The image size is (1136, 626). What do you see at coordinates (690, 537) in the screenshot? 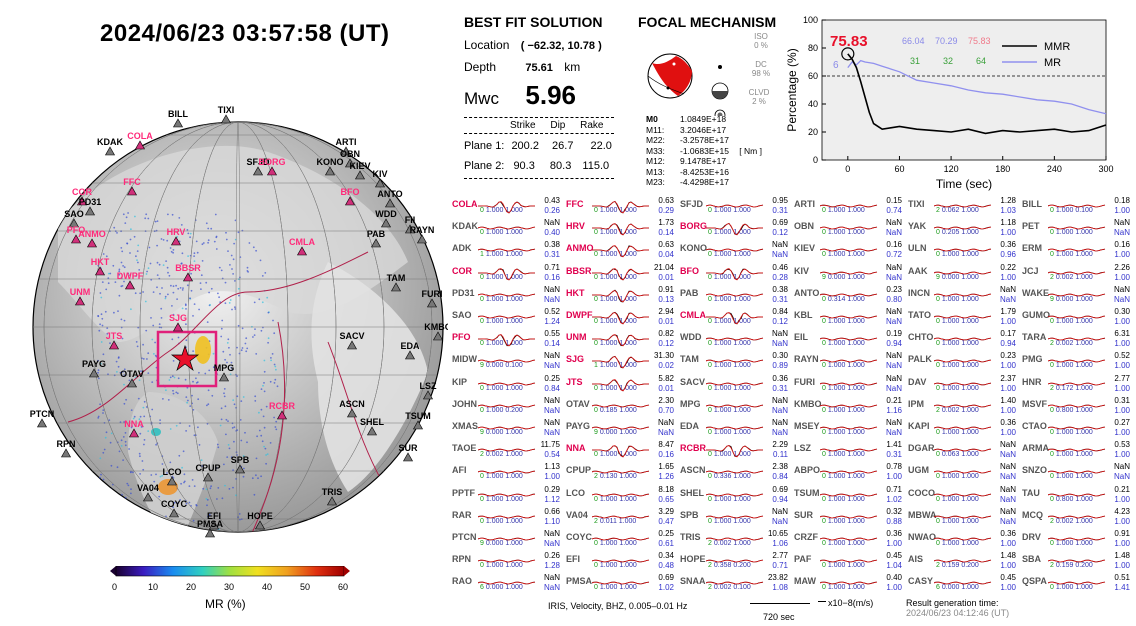
I see `station-code: TRIS` at bounding box center [690, 537].